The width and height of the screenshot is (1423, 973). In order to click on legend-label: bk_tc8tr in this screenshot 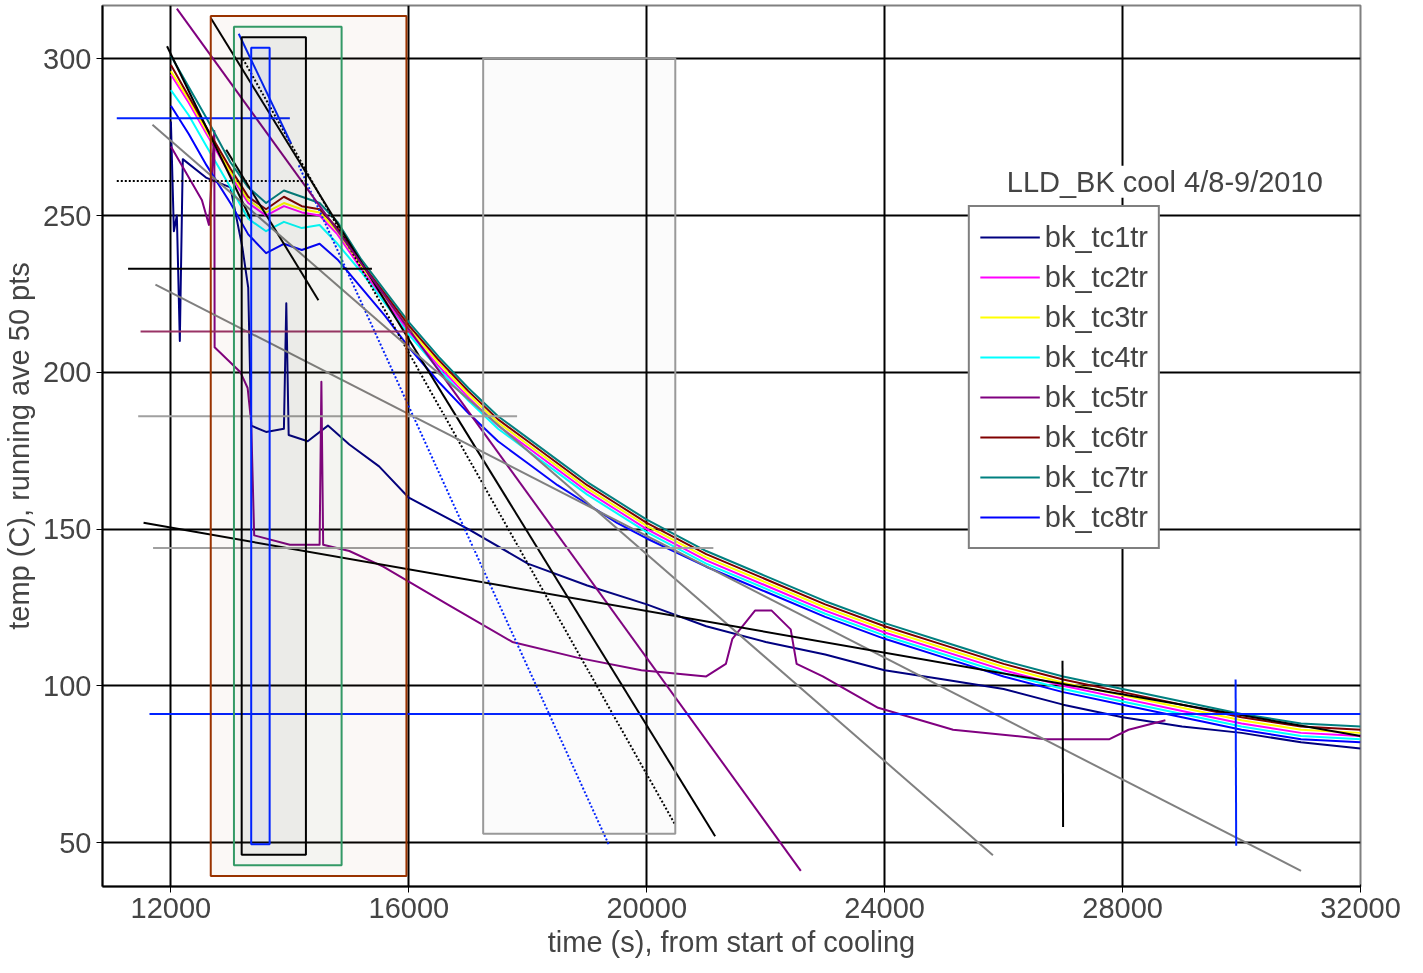, I will do `click(1096, 517)`.